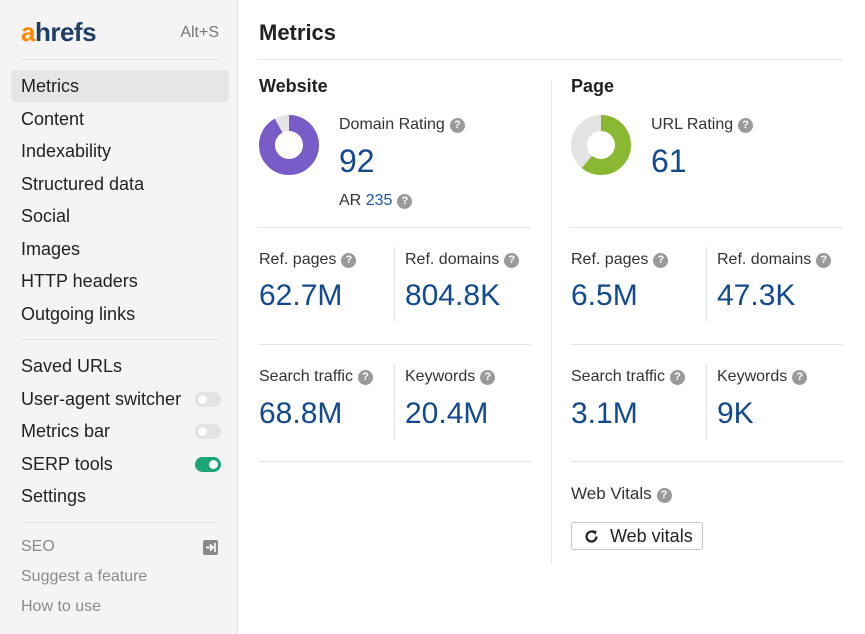 The width and height of the screenshot is (865, 634). I want to click on page-search-traffic-value: 3.1M, so click(604, 413).